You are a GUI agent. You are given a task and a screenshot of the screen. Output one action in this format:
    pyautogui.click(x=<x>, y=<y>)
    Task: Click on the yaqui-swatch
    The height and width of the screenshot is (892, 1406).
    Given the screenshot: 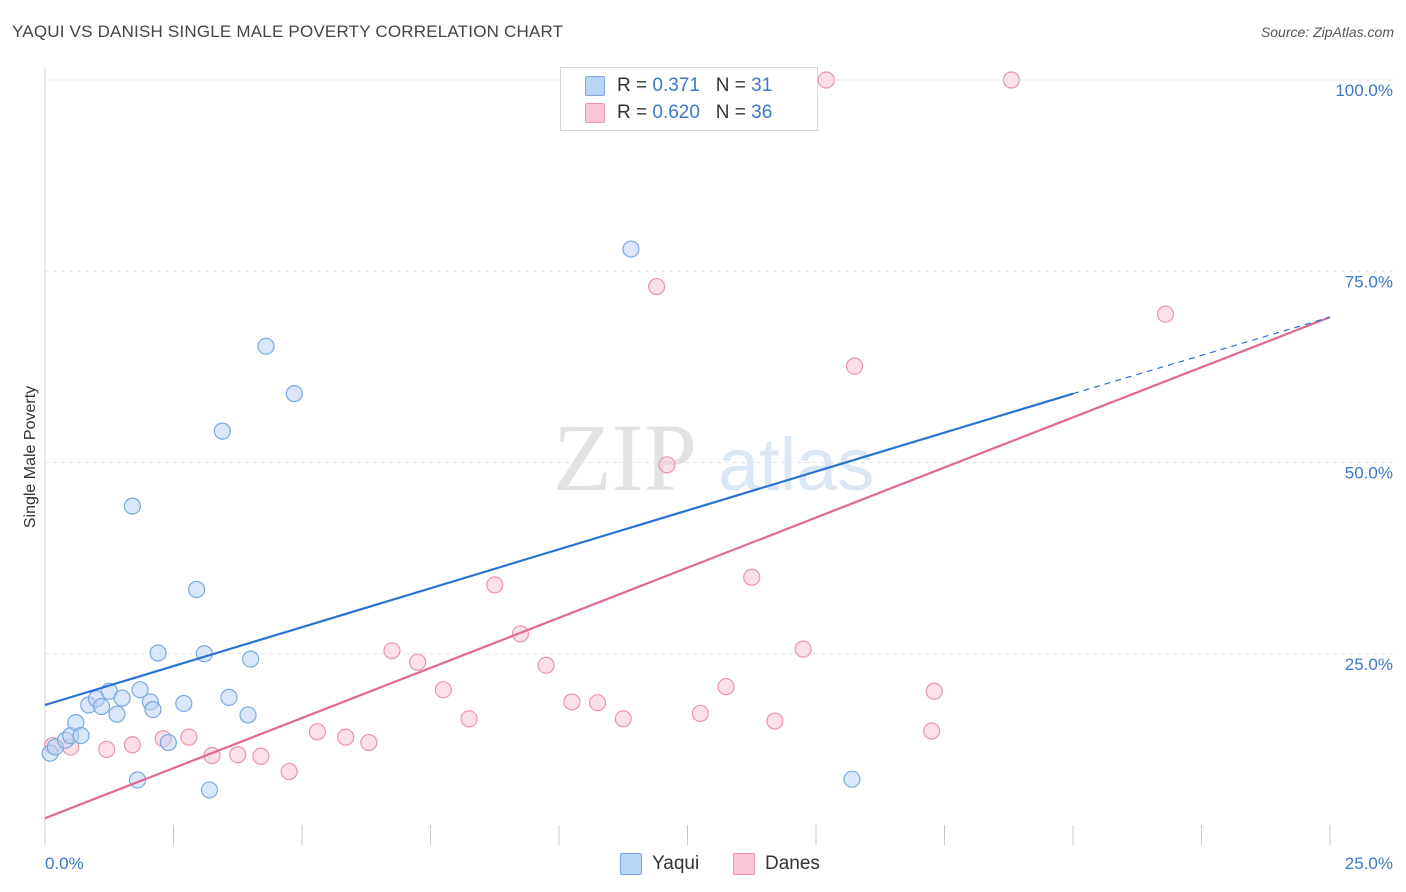 What is the action you would take?
    pyautogui.click(x=595, y=86)
    